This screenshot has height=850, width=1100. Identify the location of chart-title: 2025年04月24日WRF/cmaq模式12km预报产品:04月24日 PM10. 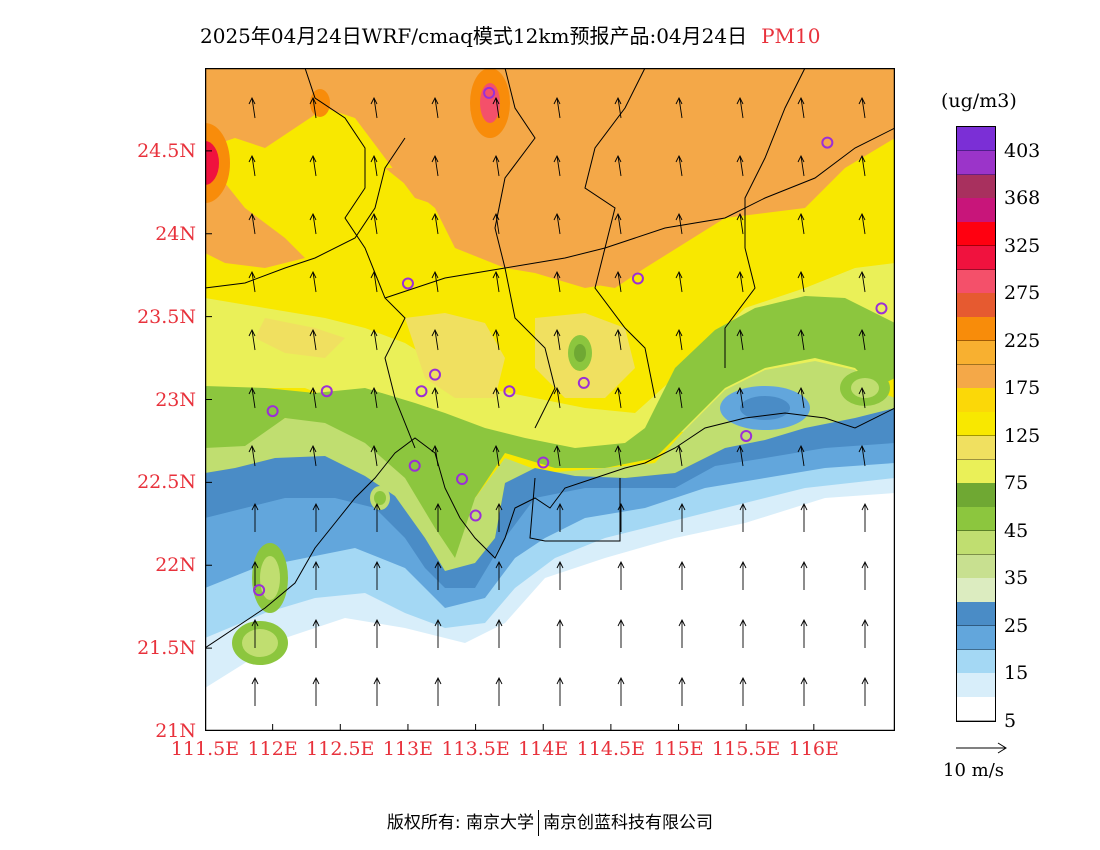
(510, 34).